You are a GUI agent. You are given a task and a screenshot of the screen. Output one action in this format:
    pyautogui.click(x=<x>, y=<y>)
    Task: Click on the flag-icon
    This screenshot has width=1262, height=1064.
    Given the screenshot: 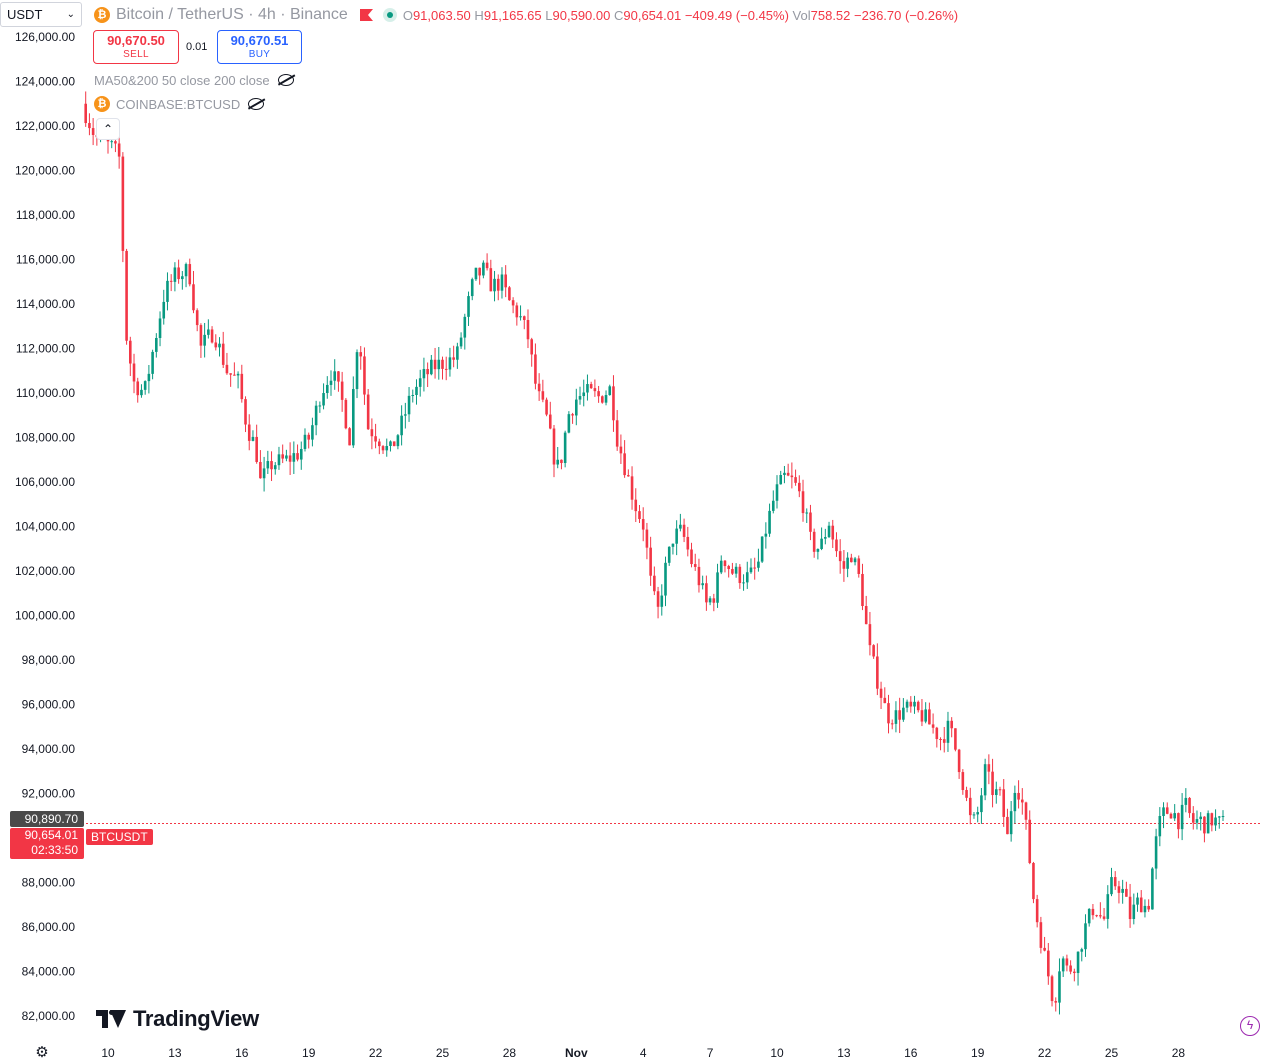 What is the action you would take?
    pyautogui.click(x=366, y=15)
    